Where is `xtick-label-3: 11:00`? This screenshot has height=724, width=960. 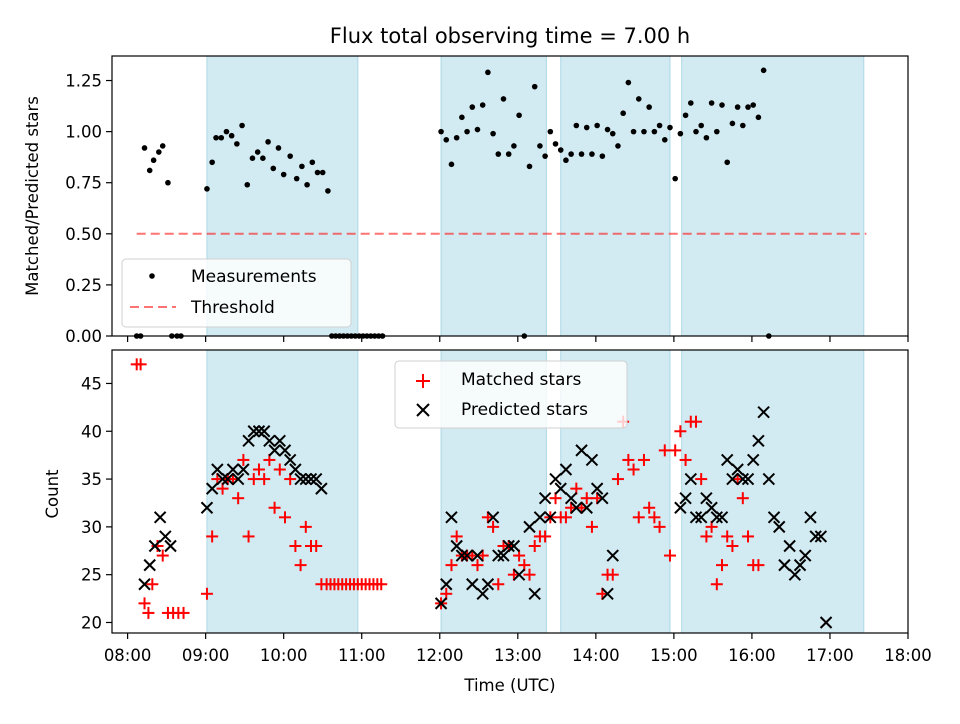 xtick-label-3: 11:00 is located at coordinates (362, 655).